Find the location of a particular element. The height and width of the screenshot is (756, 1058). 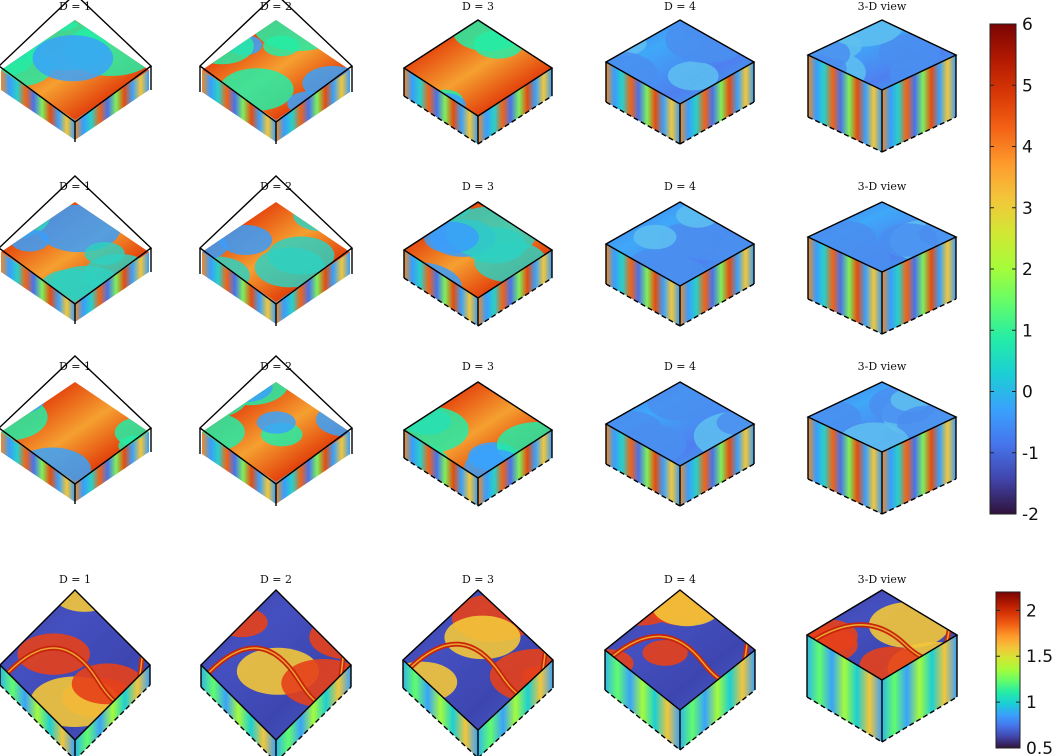

panel-r3-c3: D = 4 is located at coordinates (680, 662).